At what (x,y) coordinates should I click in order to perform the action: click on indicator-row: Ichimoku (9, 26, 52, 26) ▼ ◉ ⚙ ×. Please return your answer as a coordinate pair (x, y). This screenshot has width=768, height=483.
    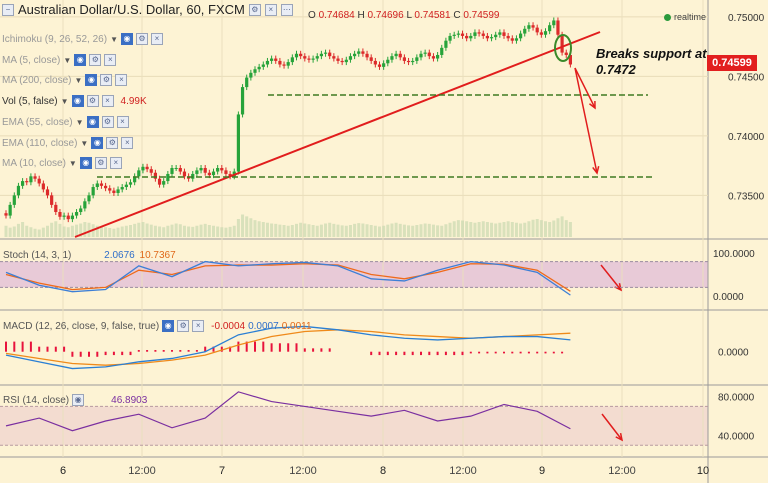
    Looking at the image, I should click on (82, 39).